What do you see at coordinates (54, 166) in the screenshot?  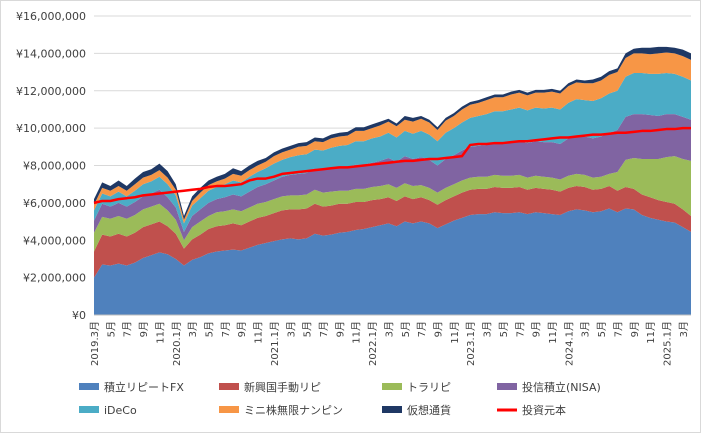 I see `y-tick-label: ¥8,000,000` at bounding box center [54, 166].